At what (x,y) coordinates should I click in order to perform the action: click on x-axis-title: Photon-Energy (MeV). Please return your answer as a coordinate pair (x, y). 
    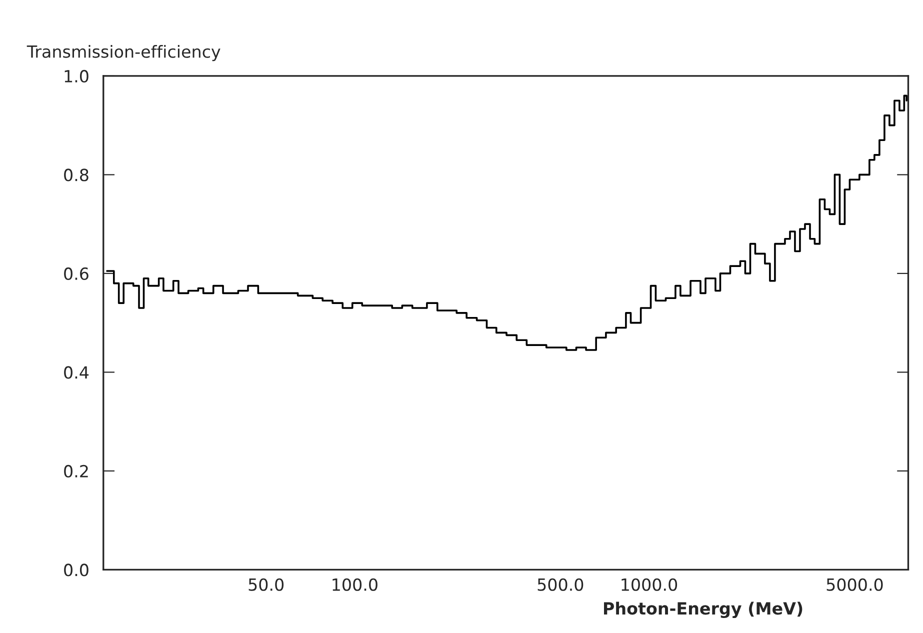
    Looking at the image, I should click on (703, 610).